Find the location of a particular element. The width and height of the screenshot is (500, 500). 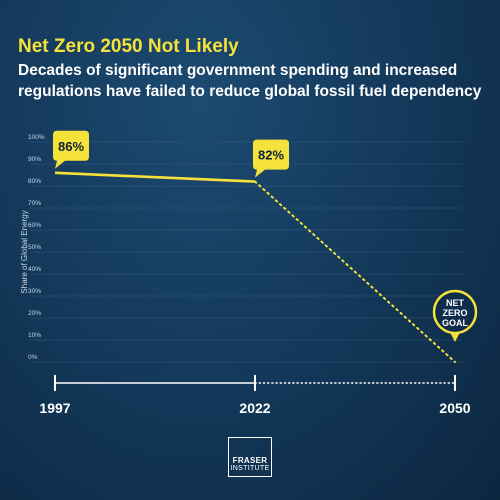

y-tick-label: 40% is located at coordinates (34, 269).